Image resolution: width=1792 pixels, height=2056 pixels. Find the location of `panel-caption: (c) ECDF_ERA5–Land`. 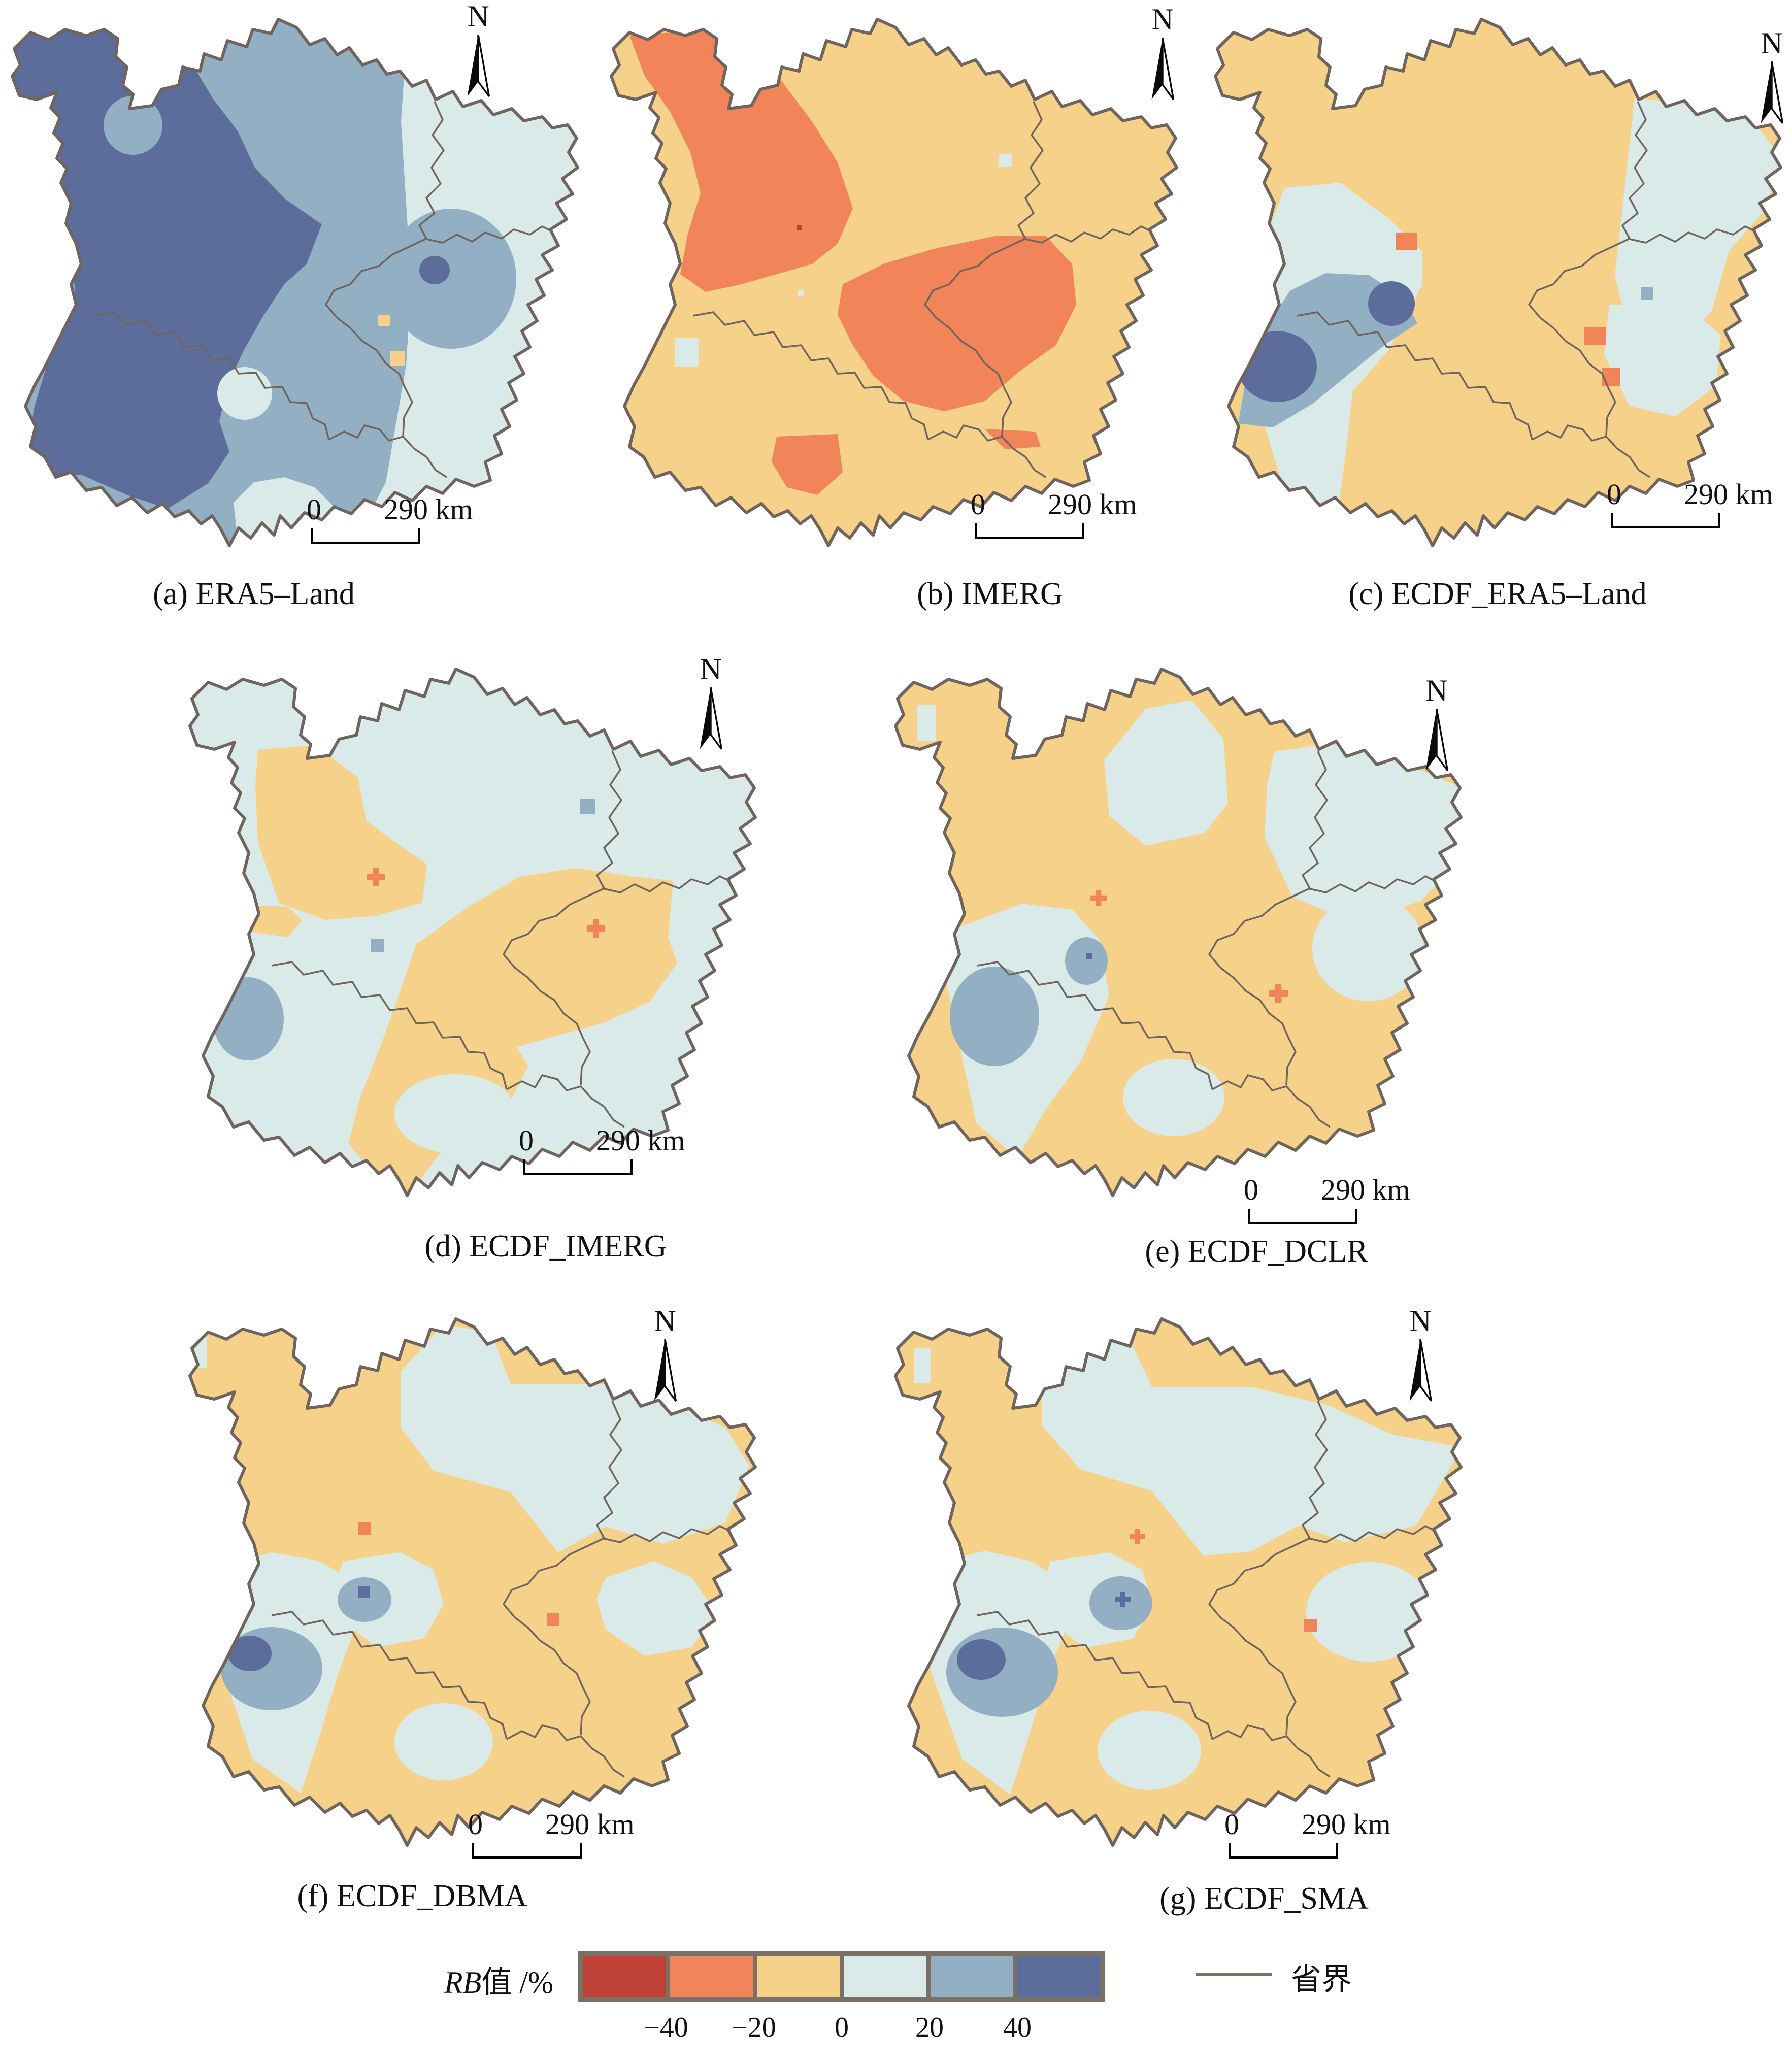

panel-caption: (c) ECDF_ERA5–Land is located at coordinates (1498, 594).